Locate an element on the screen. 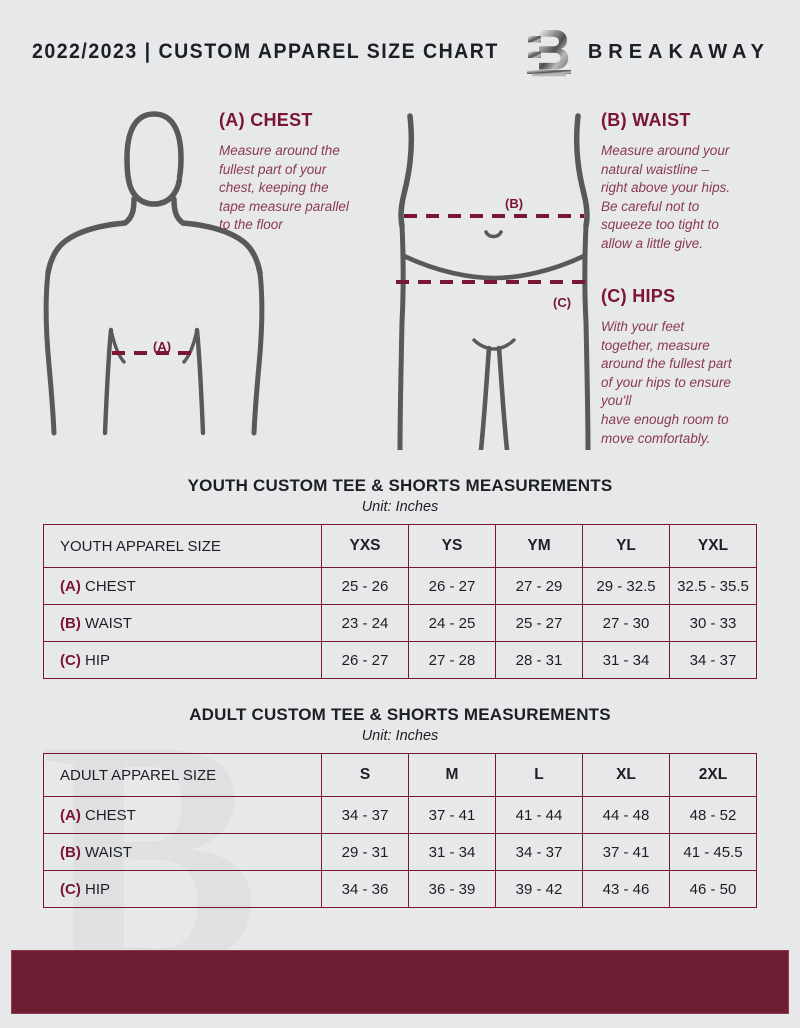 This screenshot has width=800, height=1028. youth-first-column-header: YOUTH APPAREL SIZE is located at coordinates (182, 546).